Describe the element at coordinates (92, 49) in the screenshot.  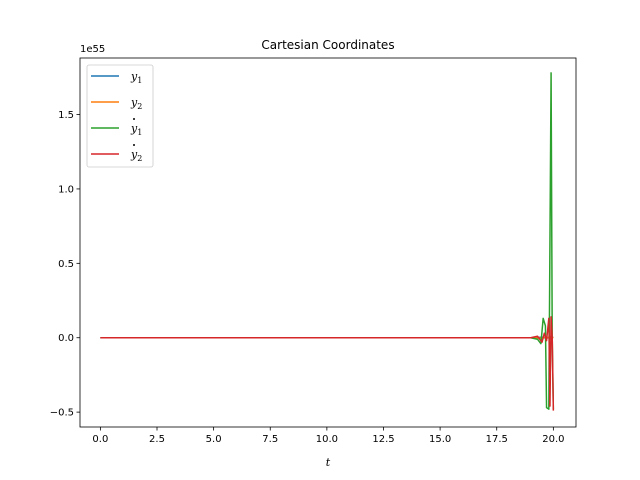
I see `y-offset-text: 1e55` at that location.